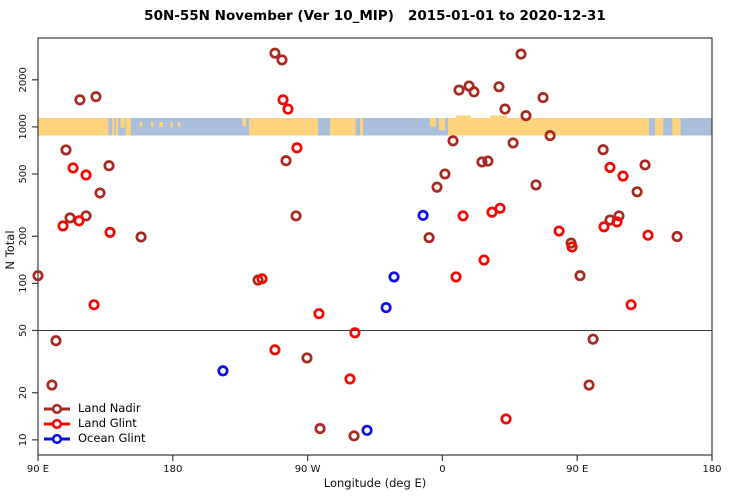 The image size is (750, 500). I want to click on legend-label: Land Glint, so click(107, 423).